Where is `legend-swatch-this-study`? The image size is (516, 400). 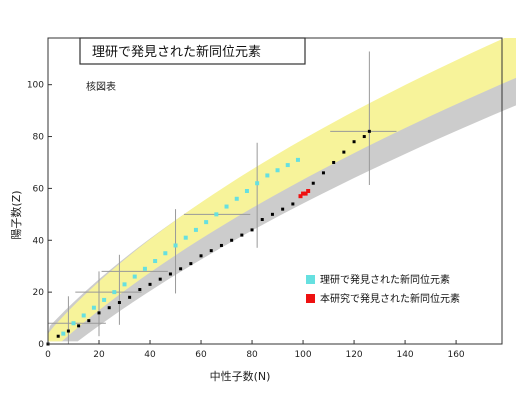
legend-swatch-this-study is located at coordinates (310, 298).